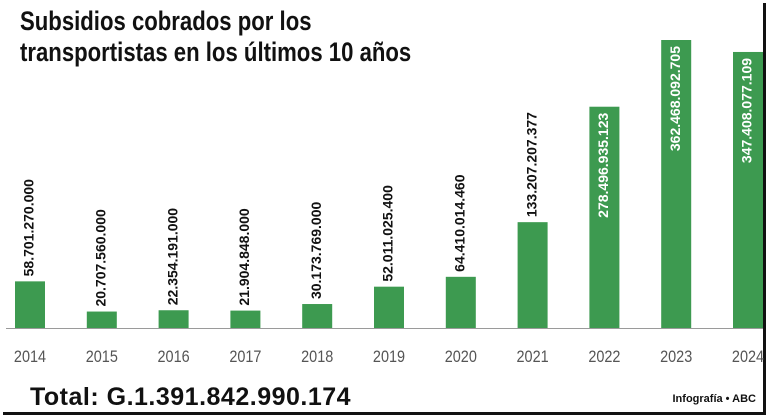 The width and height of the screenshot is (770, 417). What do you see at coordinates (30, 304) in the screenshot?
I see `bar-2014` at bounding box center [30, 304].